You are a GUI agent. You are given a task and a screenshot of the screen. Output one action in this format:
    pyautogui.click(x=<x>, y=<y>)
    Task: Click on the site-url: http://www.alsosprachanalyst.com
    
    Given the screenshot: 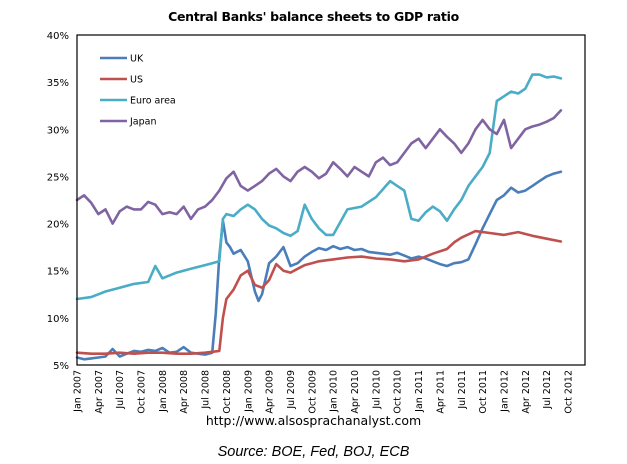 What is the action you would take?
    pyautogui.click(x=313, y=420)
    